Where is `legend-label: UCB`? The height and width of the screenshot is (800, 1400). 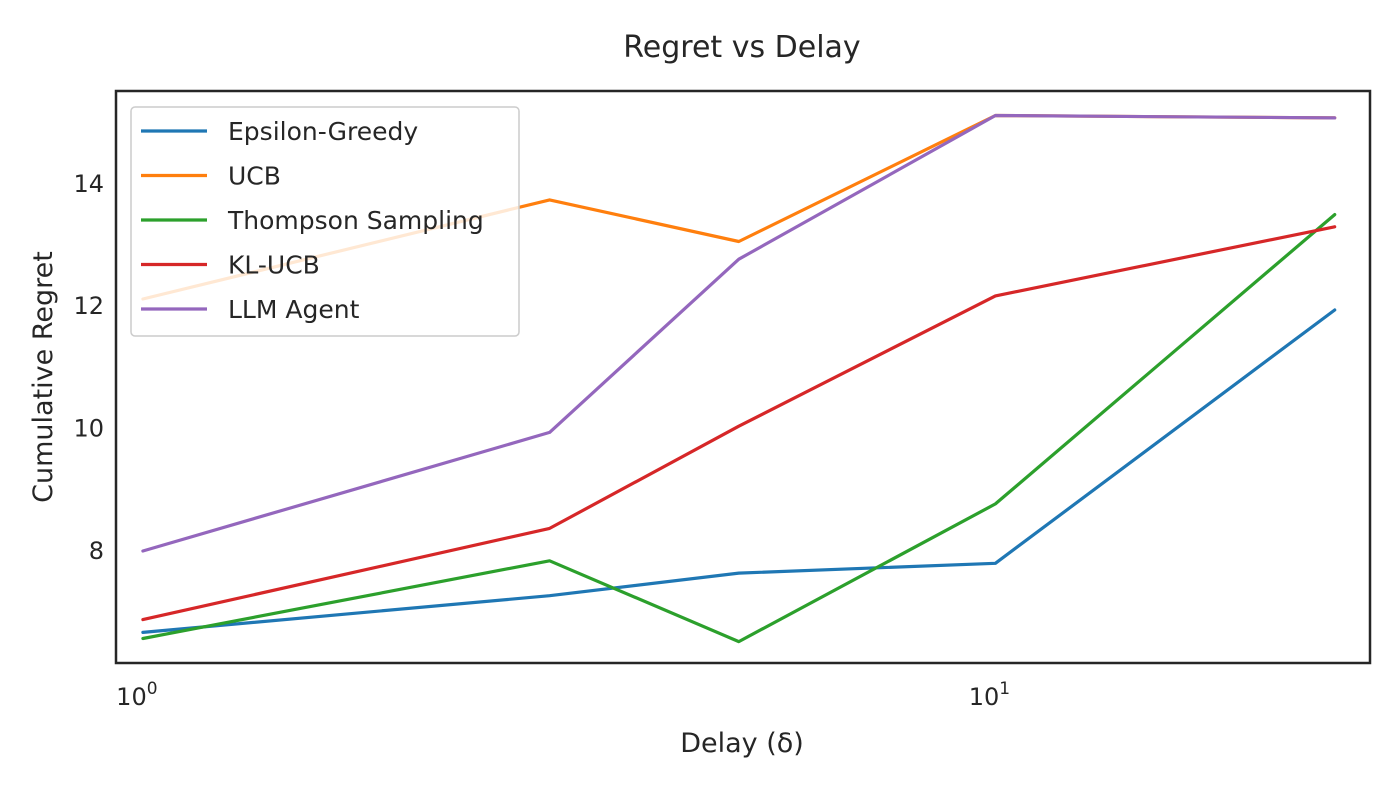
legend-label: UCB is located at coordinates (254, 176).